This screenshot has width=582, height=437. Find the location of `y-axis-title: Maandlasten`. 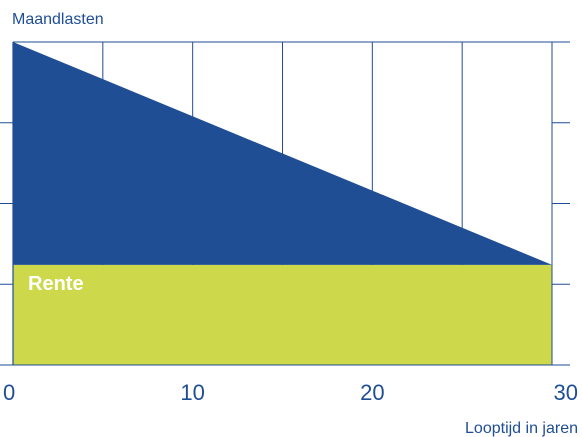

y-axis-title: Maandlasten is located at coordinates (58, 19).